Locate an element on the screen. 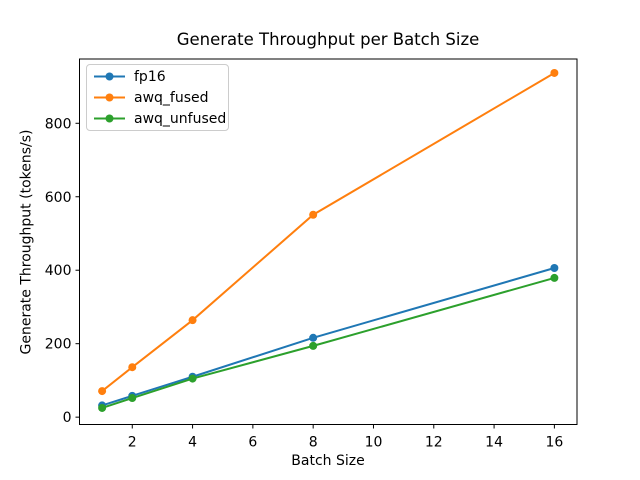 This screenshot has width=640, height=480. legend-item-fp16: fp16 is located at coordinates (157, 76).